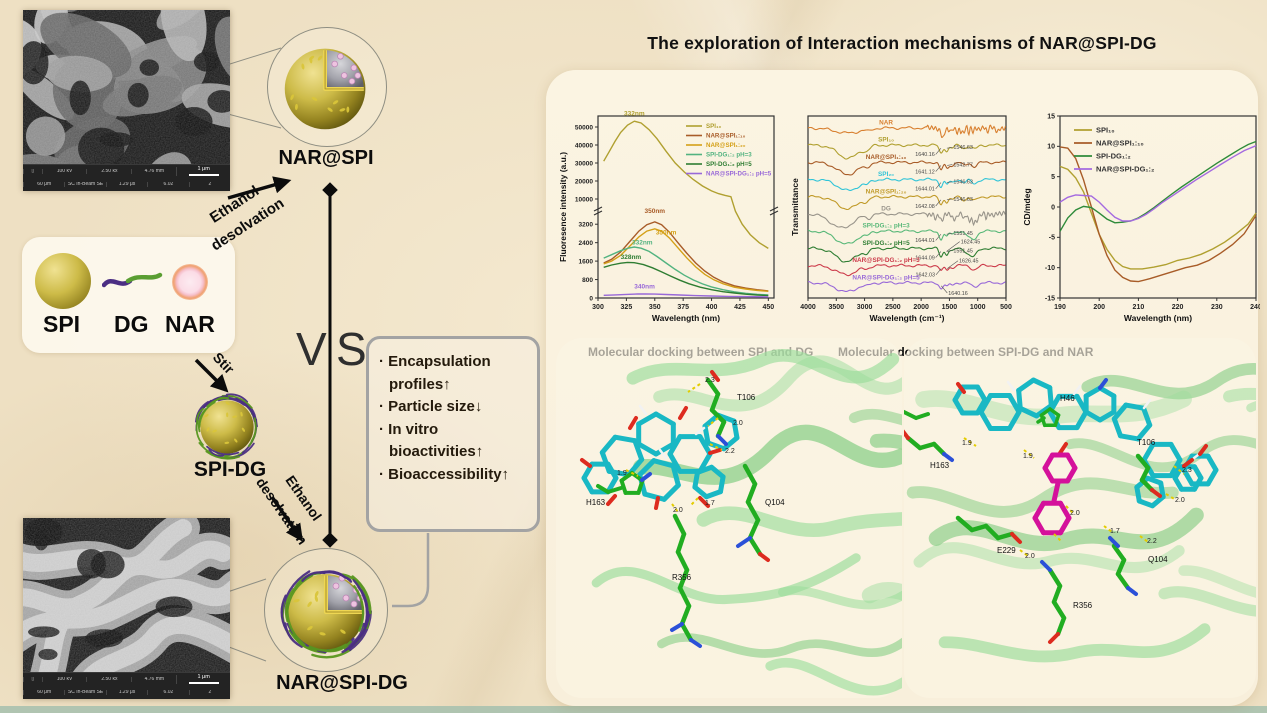  I want to click on spi-dg-particle, so click(226, 426).